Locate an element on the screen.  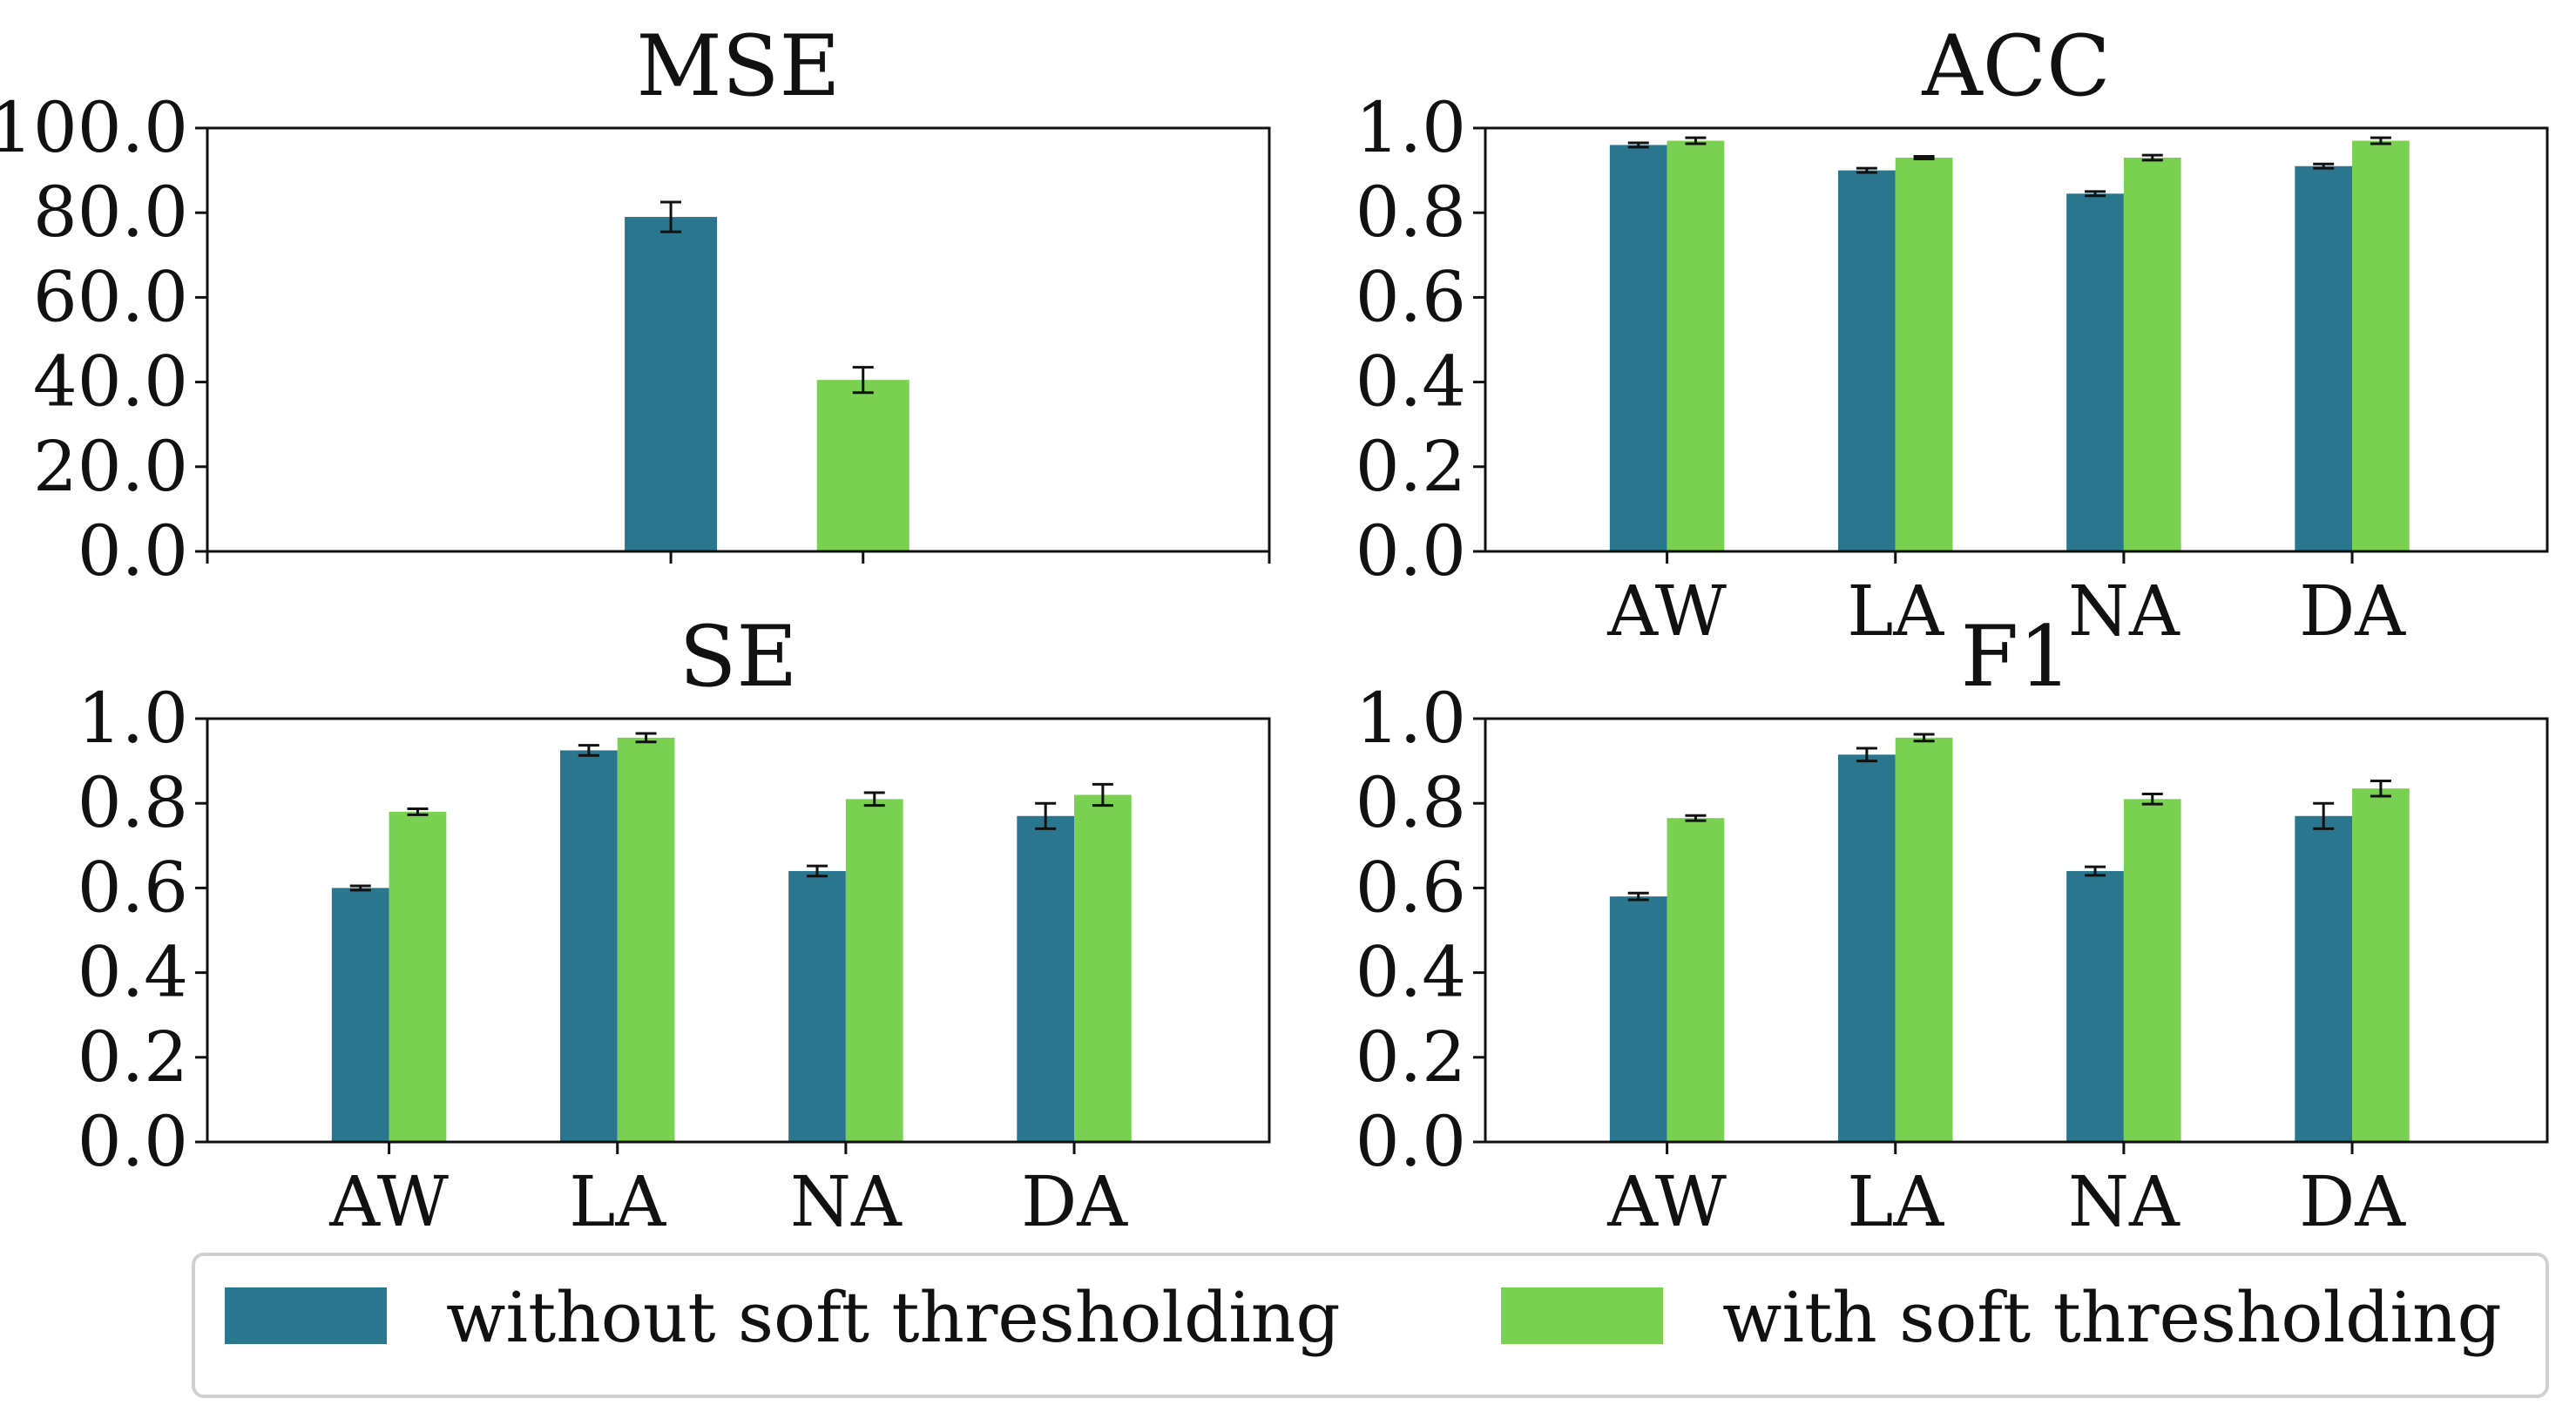
y-tick-label: 80.0 is located at coordinates (110, 212).